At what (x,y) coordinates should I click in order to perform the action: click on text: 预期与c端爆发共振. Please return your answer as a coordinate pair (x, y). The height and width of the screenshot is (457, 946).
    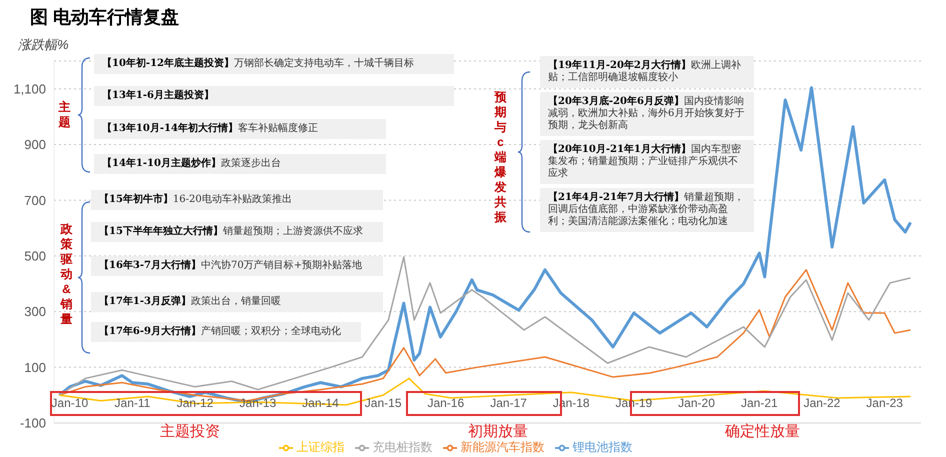
    Looking at the image, I should click on (500, 157).